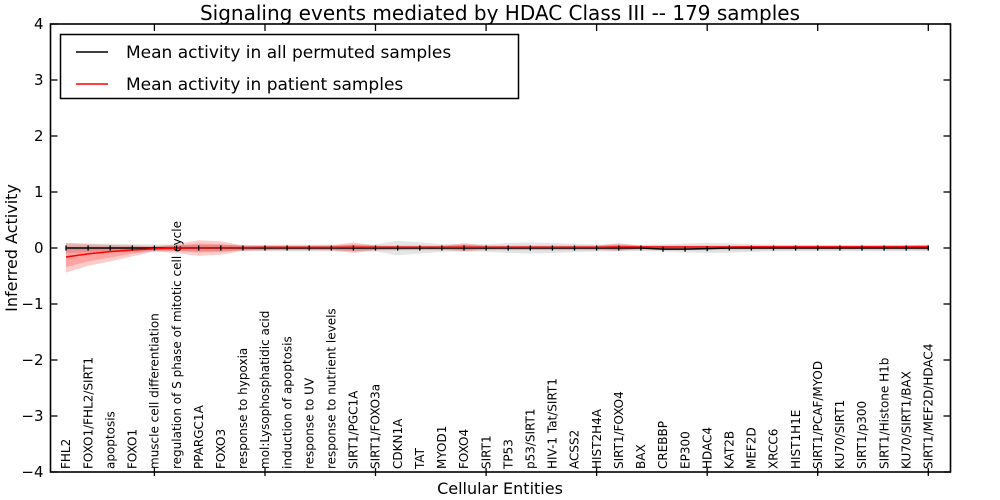  What do you see at coordinates (929, 406) in the screenshot?
I see `x-category-label: SIRT1/MEF2D/HDAC4` at bounding box center [929, 406].